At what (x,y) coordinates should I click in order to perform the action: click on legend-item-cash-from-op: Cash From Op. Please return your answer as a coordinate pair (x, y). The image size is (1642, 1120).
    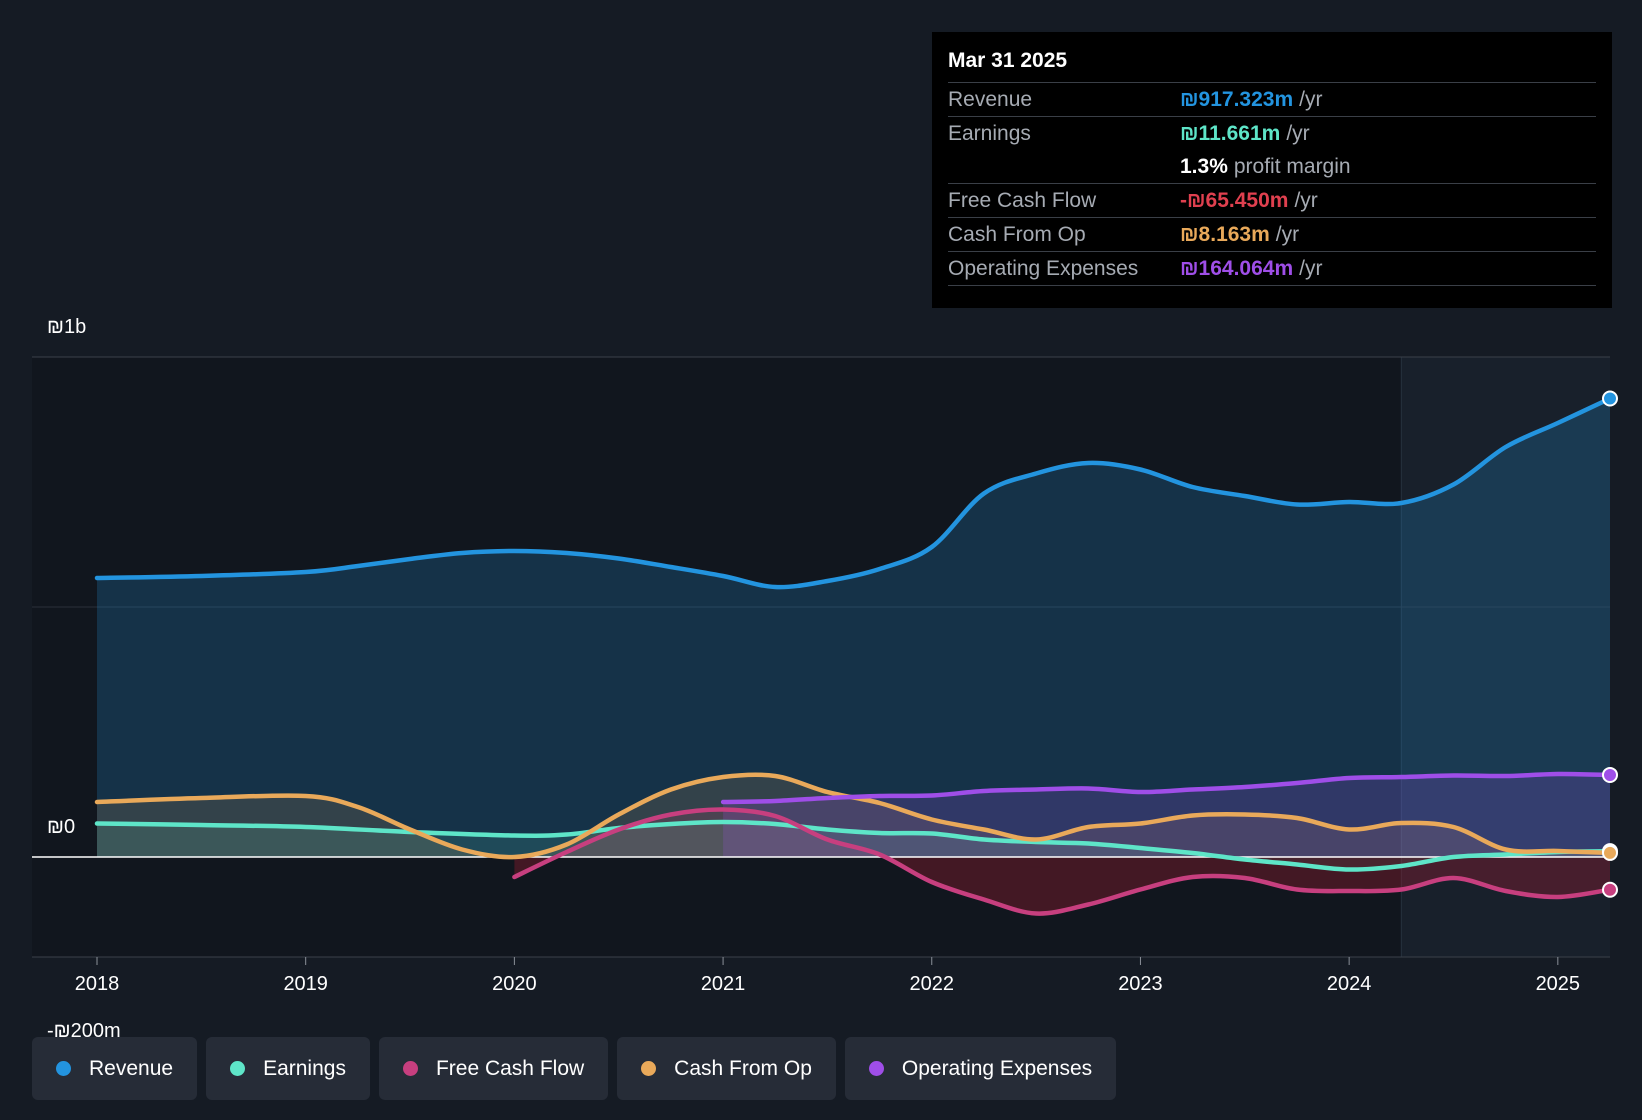
    Looking at the image, I should click on (726, 1068).